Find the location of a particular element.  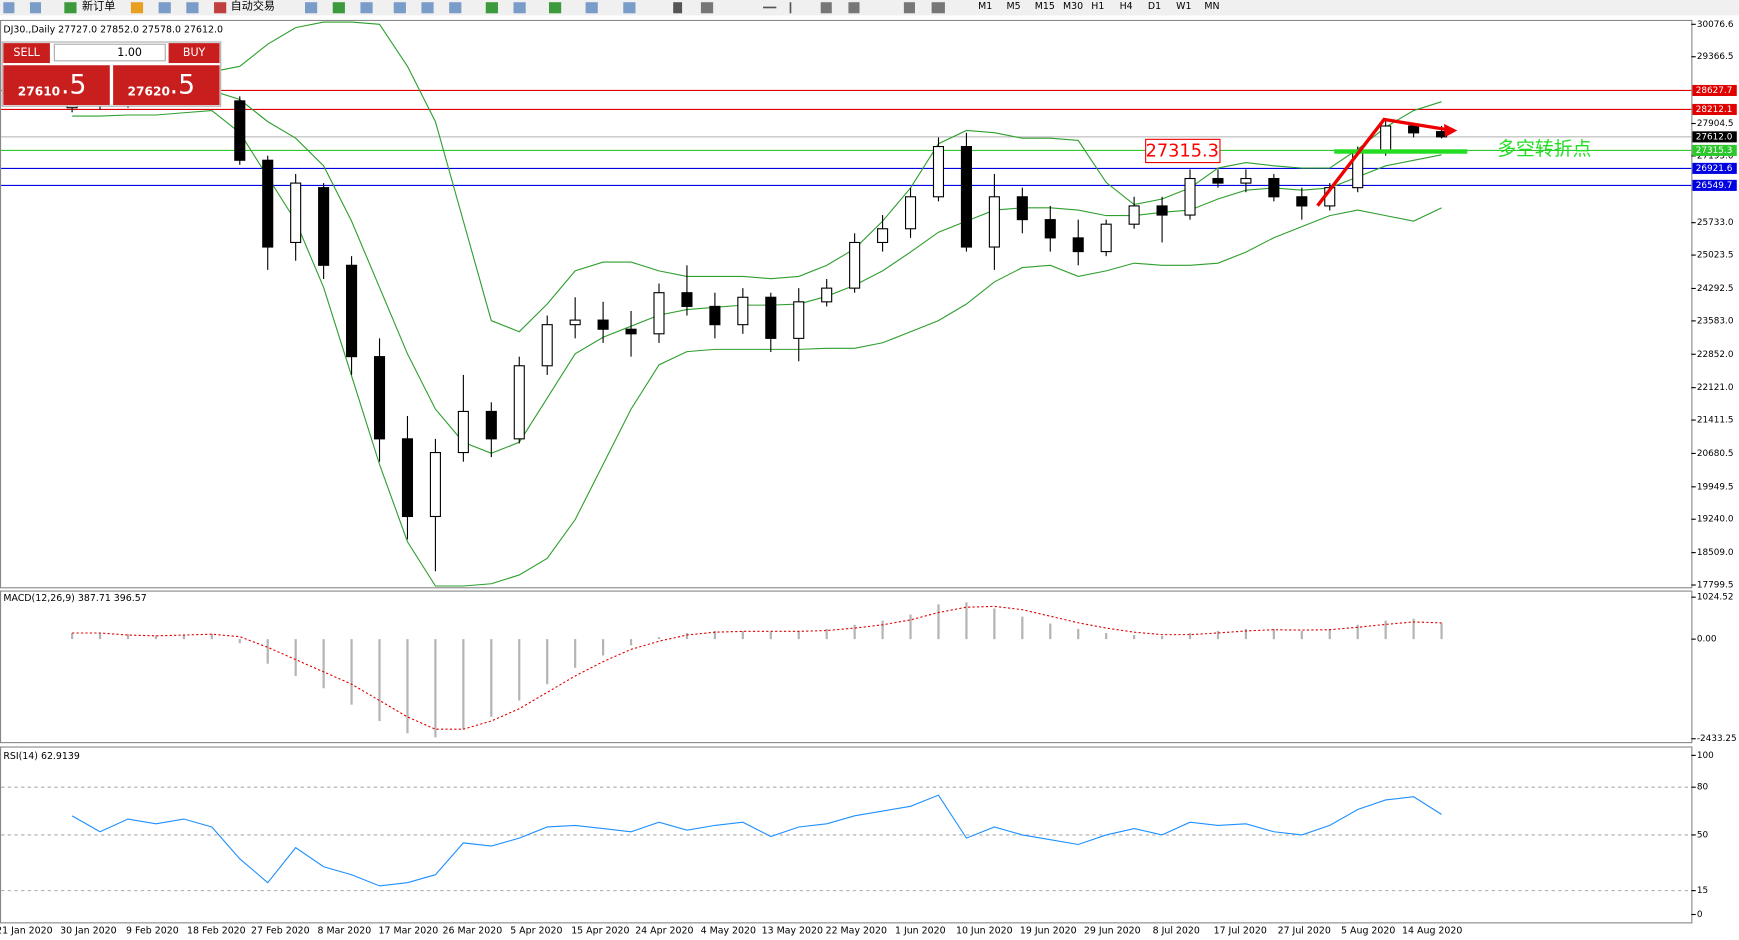

timeframe-button: H4 is located at coordinates (1126, 6).